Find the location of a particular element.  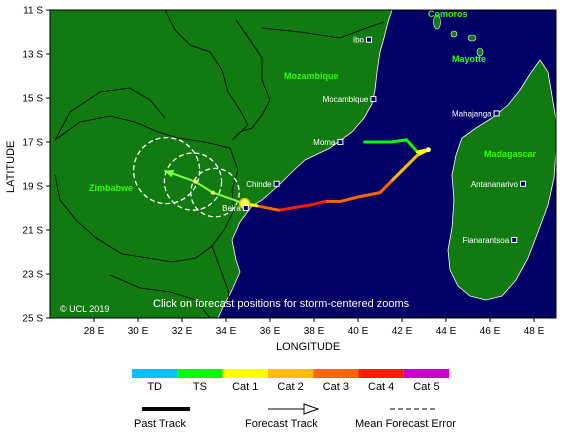

x-tick-label: 42 E is located at coordinates (402, 331).